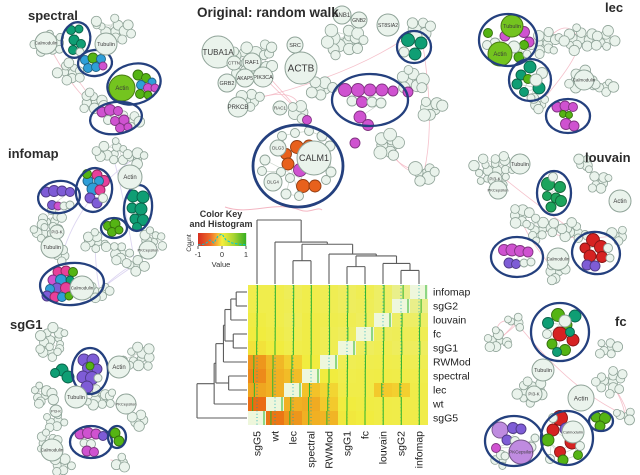 The height and width of the screenshot is (475, 640). What do you see at coordinates (273, 182) in the screenshot?
I see `node-label: DLG4` at bounding box center [273, 182].